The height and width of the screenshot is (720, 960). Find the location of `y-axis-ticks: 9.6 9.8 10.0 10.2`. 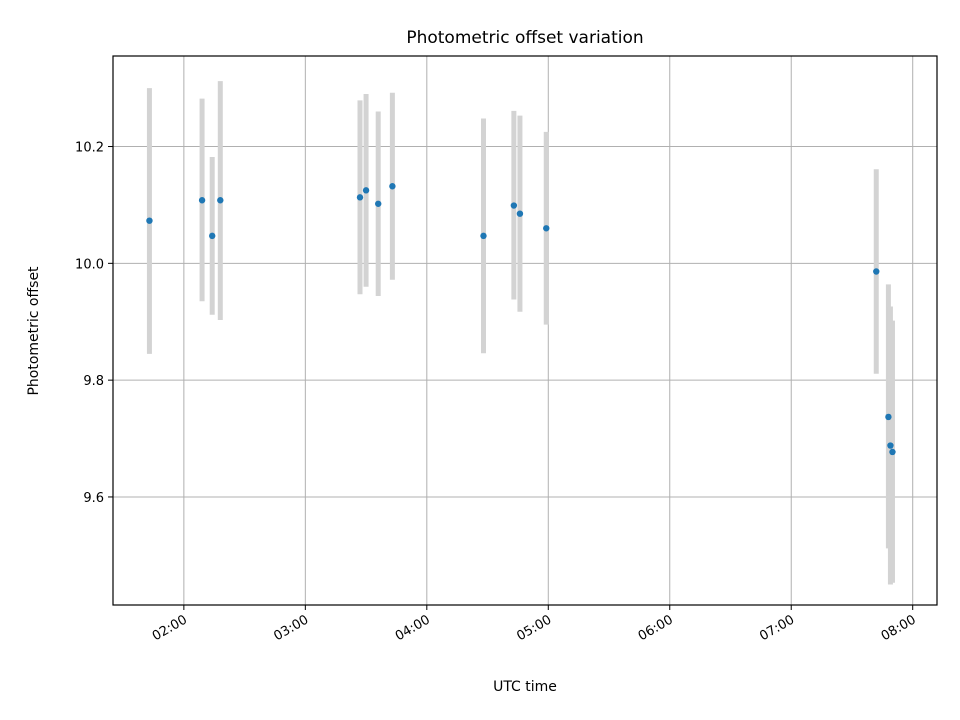

y-axis-ticks: 9.6 9.8 10.0 10.2 is located at coordinates (94, 323).